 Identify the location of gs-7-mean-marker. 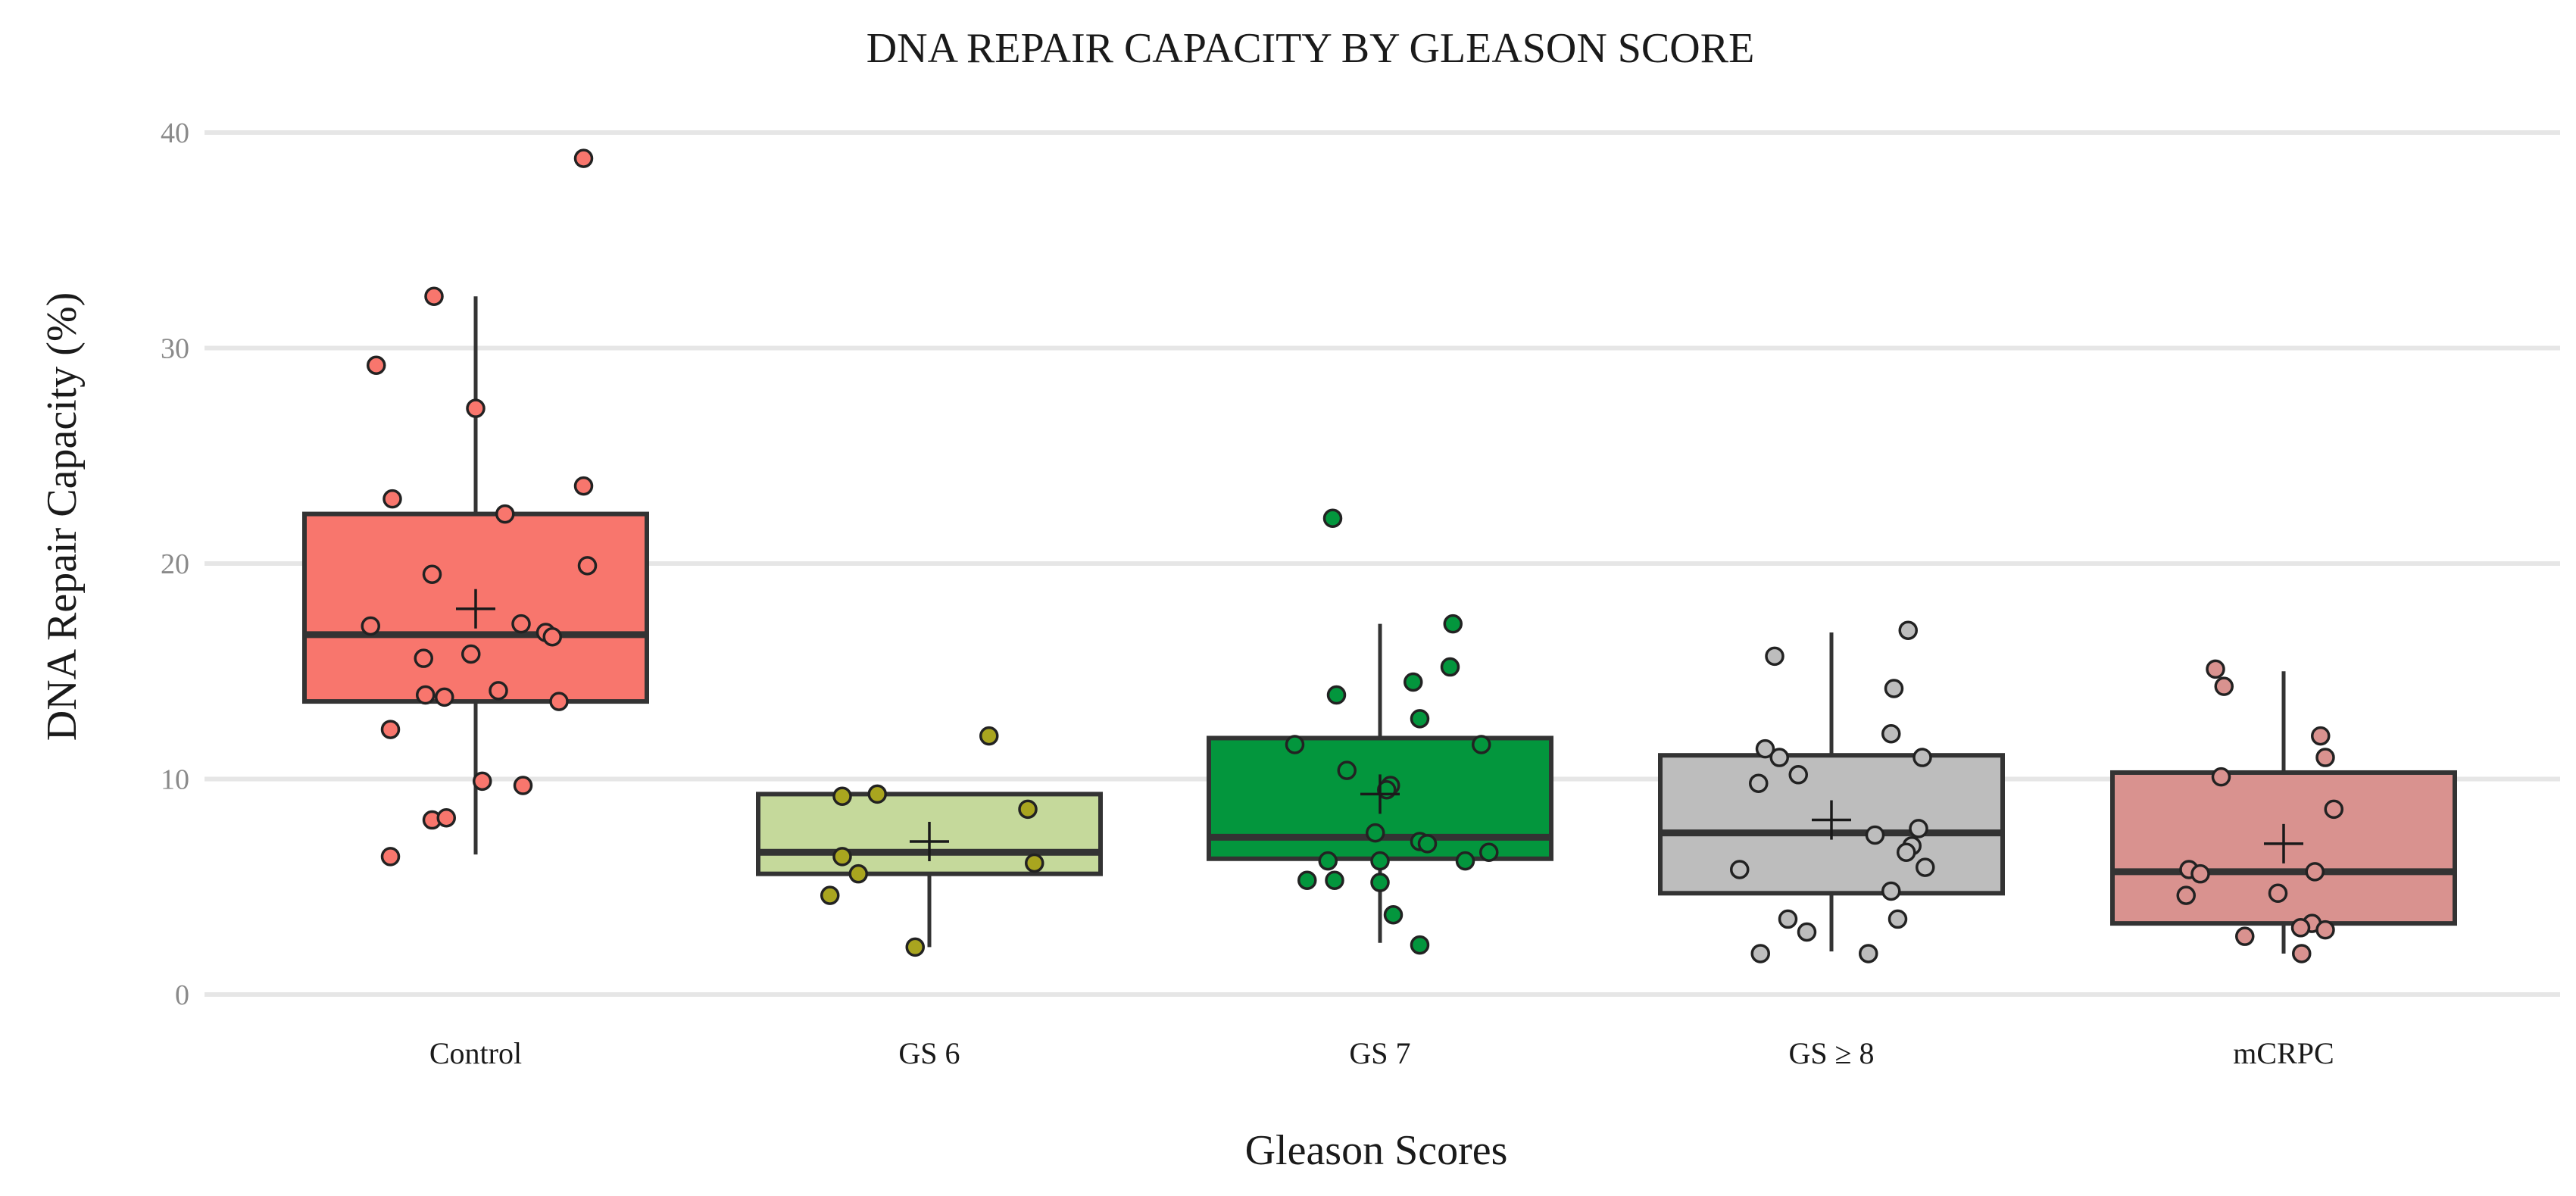
(1380, 794).